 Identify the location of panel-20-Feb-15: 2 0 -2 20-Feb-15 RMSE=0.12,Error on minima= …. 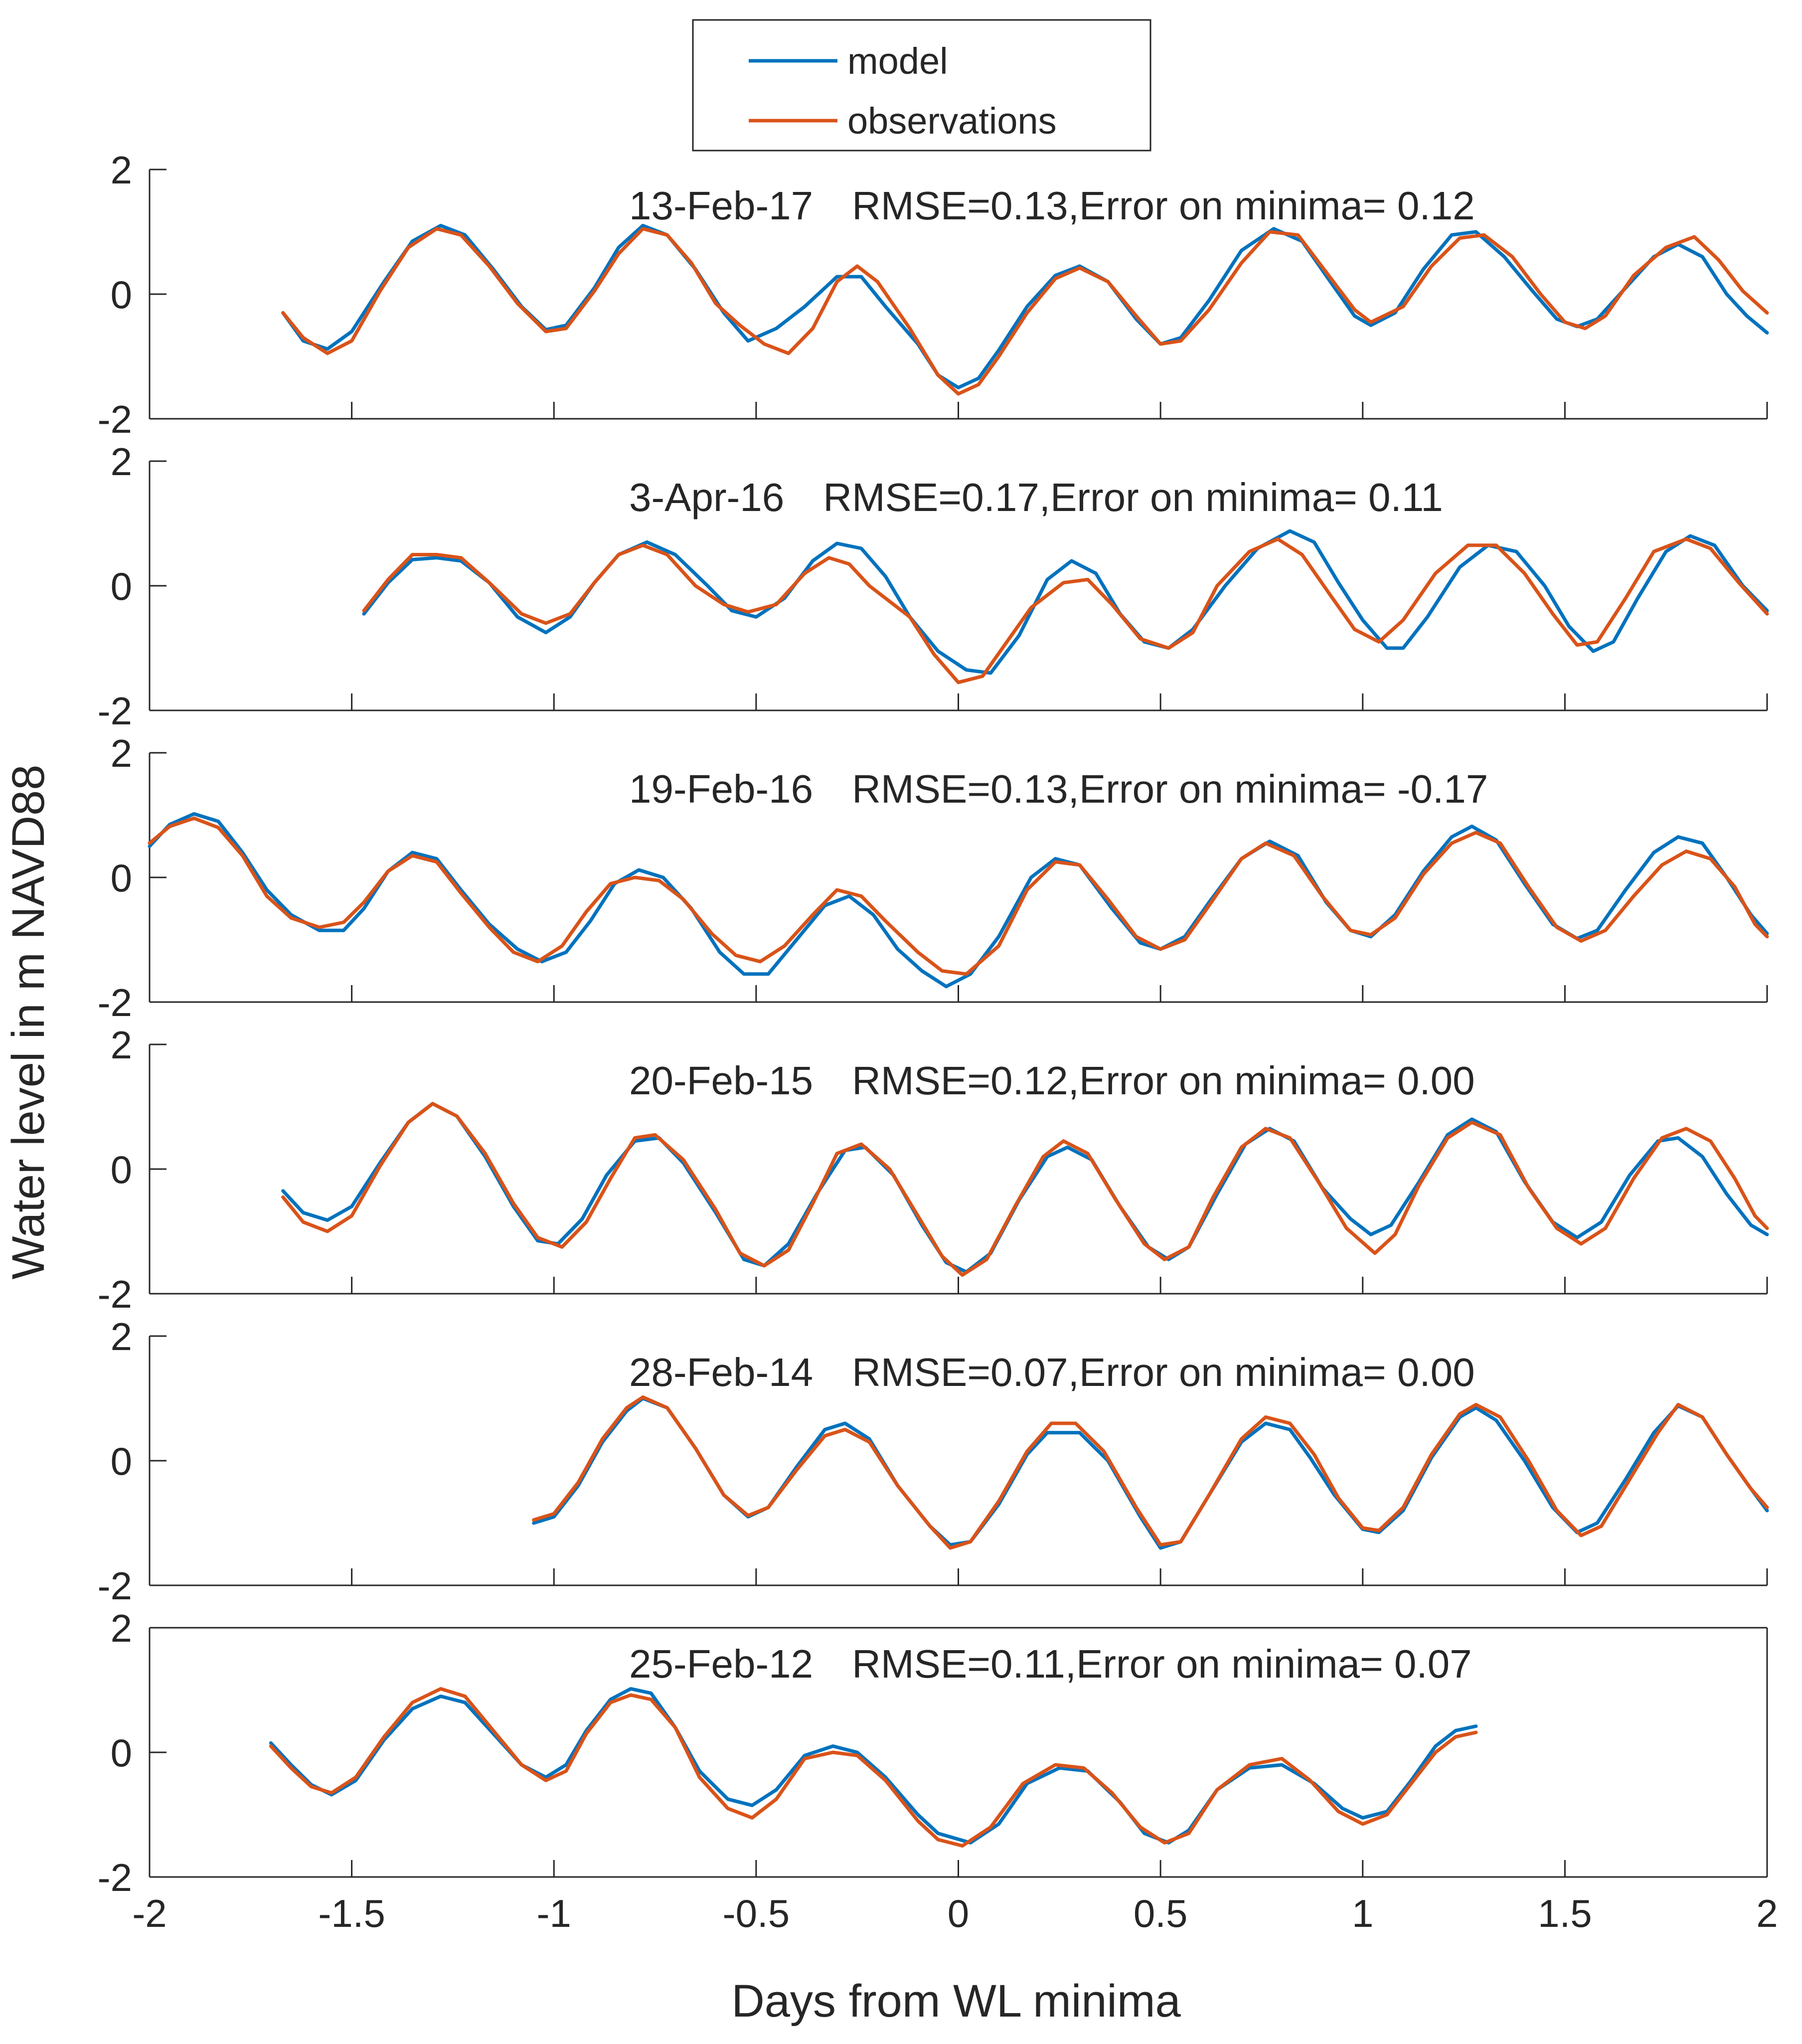
(933, 1169).